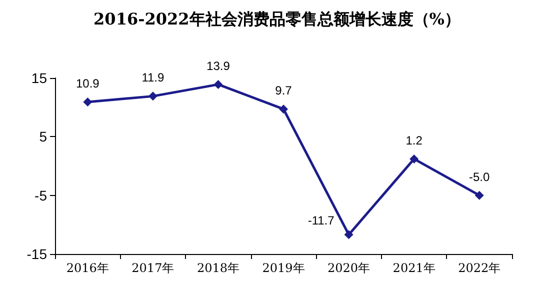 Image resolution: width=554 pixels, height=292 pixels. Describe the element at coordinates (43, 136) in the screenshot. I see `y-tick-label: 5` at that location.